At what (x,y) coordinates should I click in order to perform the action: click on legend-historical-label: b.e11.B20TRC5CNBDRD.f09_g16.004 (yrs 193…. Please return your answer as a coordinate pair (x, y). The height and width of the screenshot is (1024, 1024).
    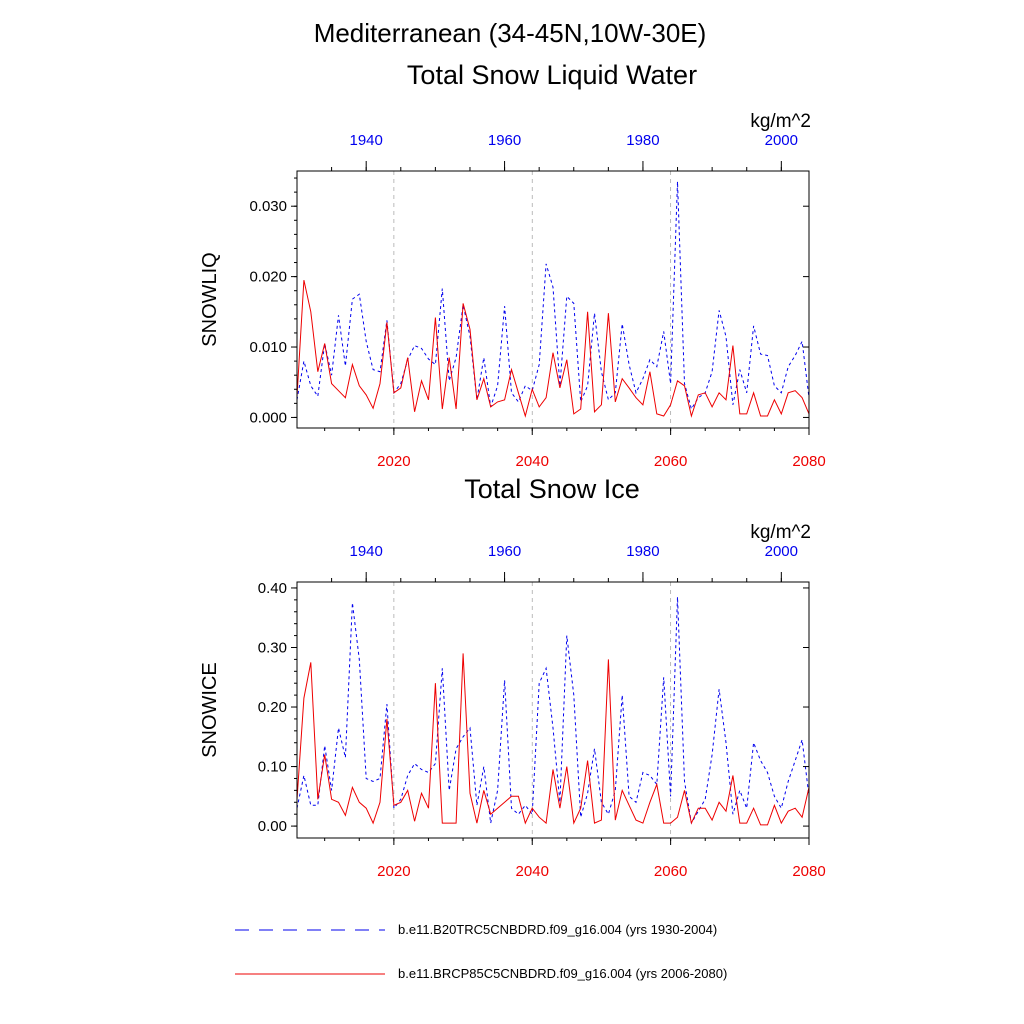
    Looking at the image, I should click on (557, 929).